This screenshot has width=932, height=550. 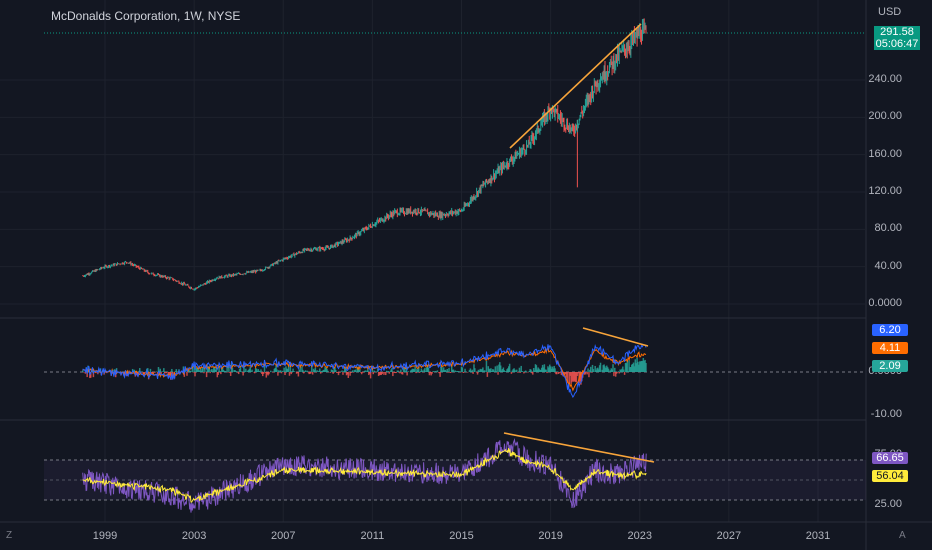 I want to click on price-axis-label: 120.00, so click(x=885, y=191).